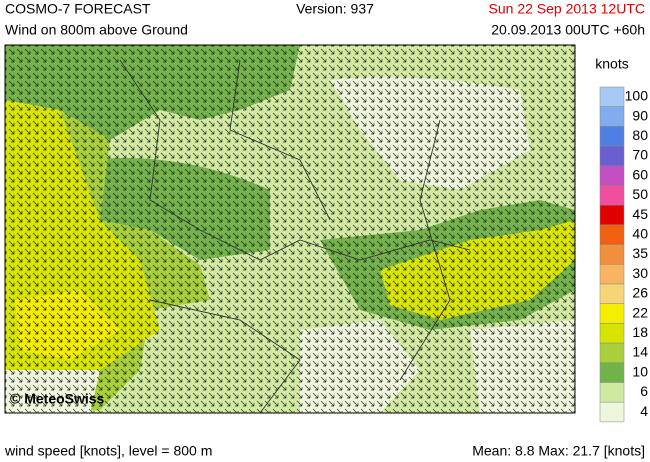 This screenshot has width=650, height=462. Describe the element at coordinates (637, 96) in the screenshot. I see `legend-label: 100` at that location.